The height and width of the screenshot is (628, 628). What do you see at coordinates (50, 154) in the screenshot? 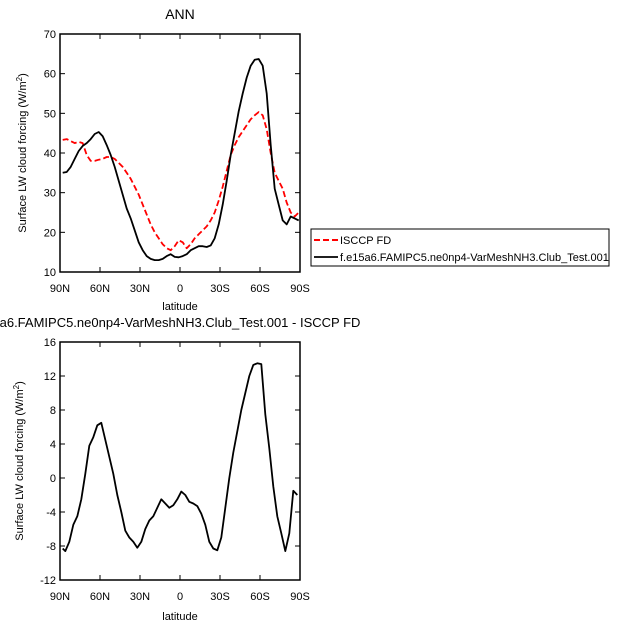
I see `top-chart-ytick-label: 40` at bounding box center [50, 154].